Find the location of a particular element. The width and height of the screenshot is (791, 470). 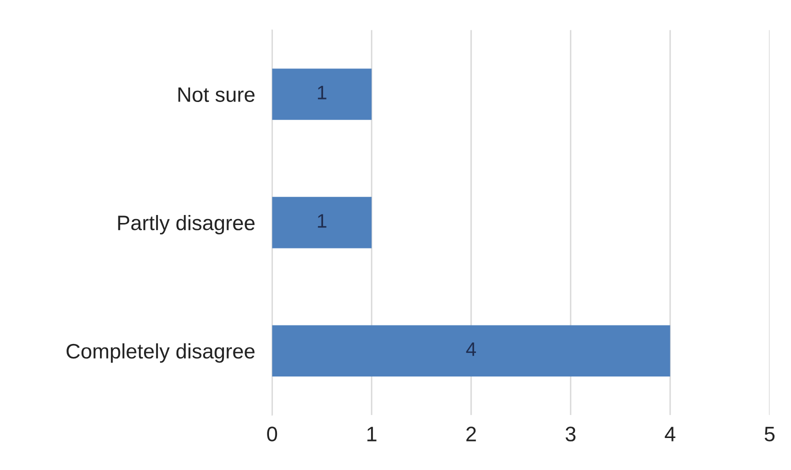

x-tick-label: 4 is located at coordinates (670, 434).